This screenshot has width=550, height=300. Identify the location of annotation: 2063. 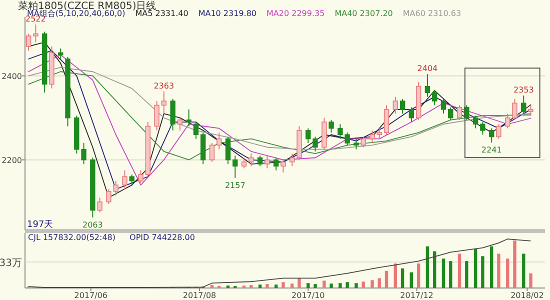
(92, 225).